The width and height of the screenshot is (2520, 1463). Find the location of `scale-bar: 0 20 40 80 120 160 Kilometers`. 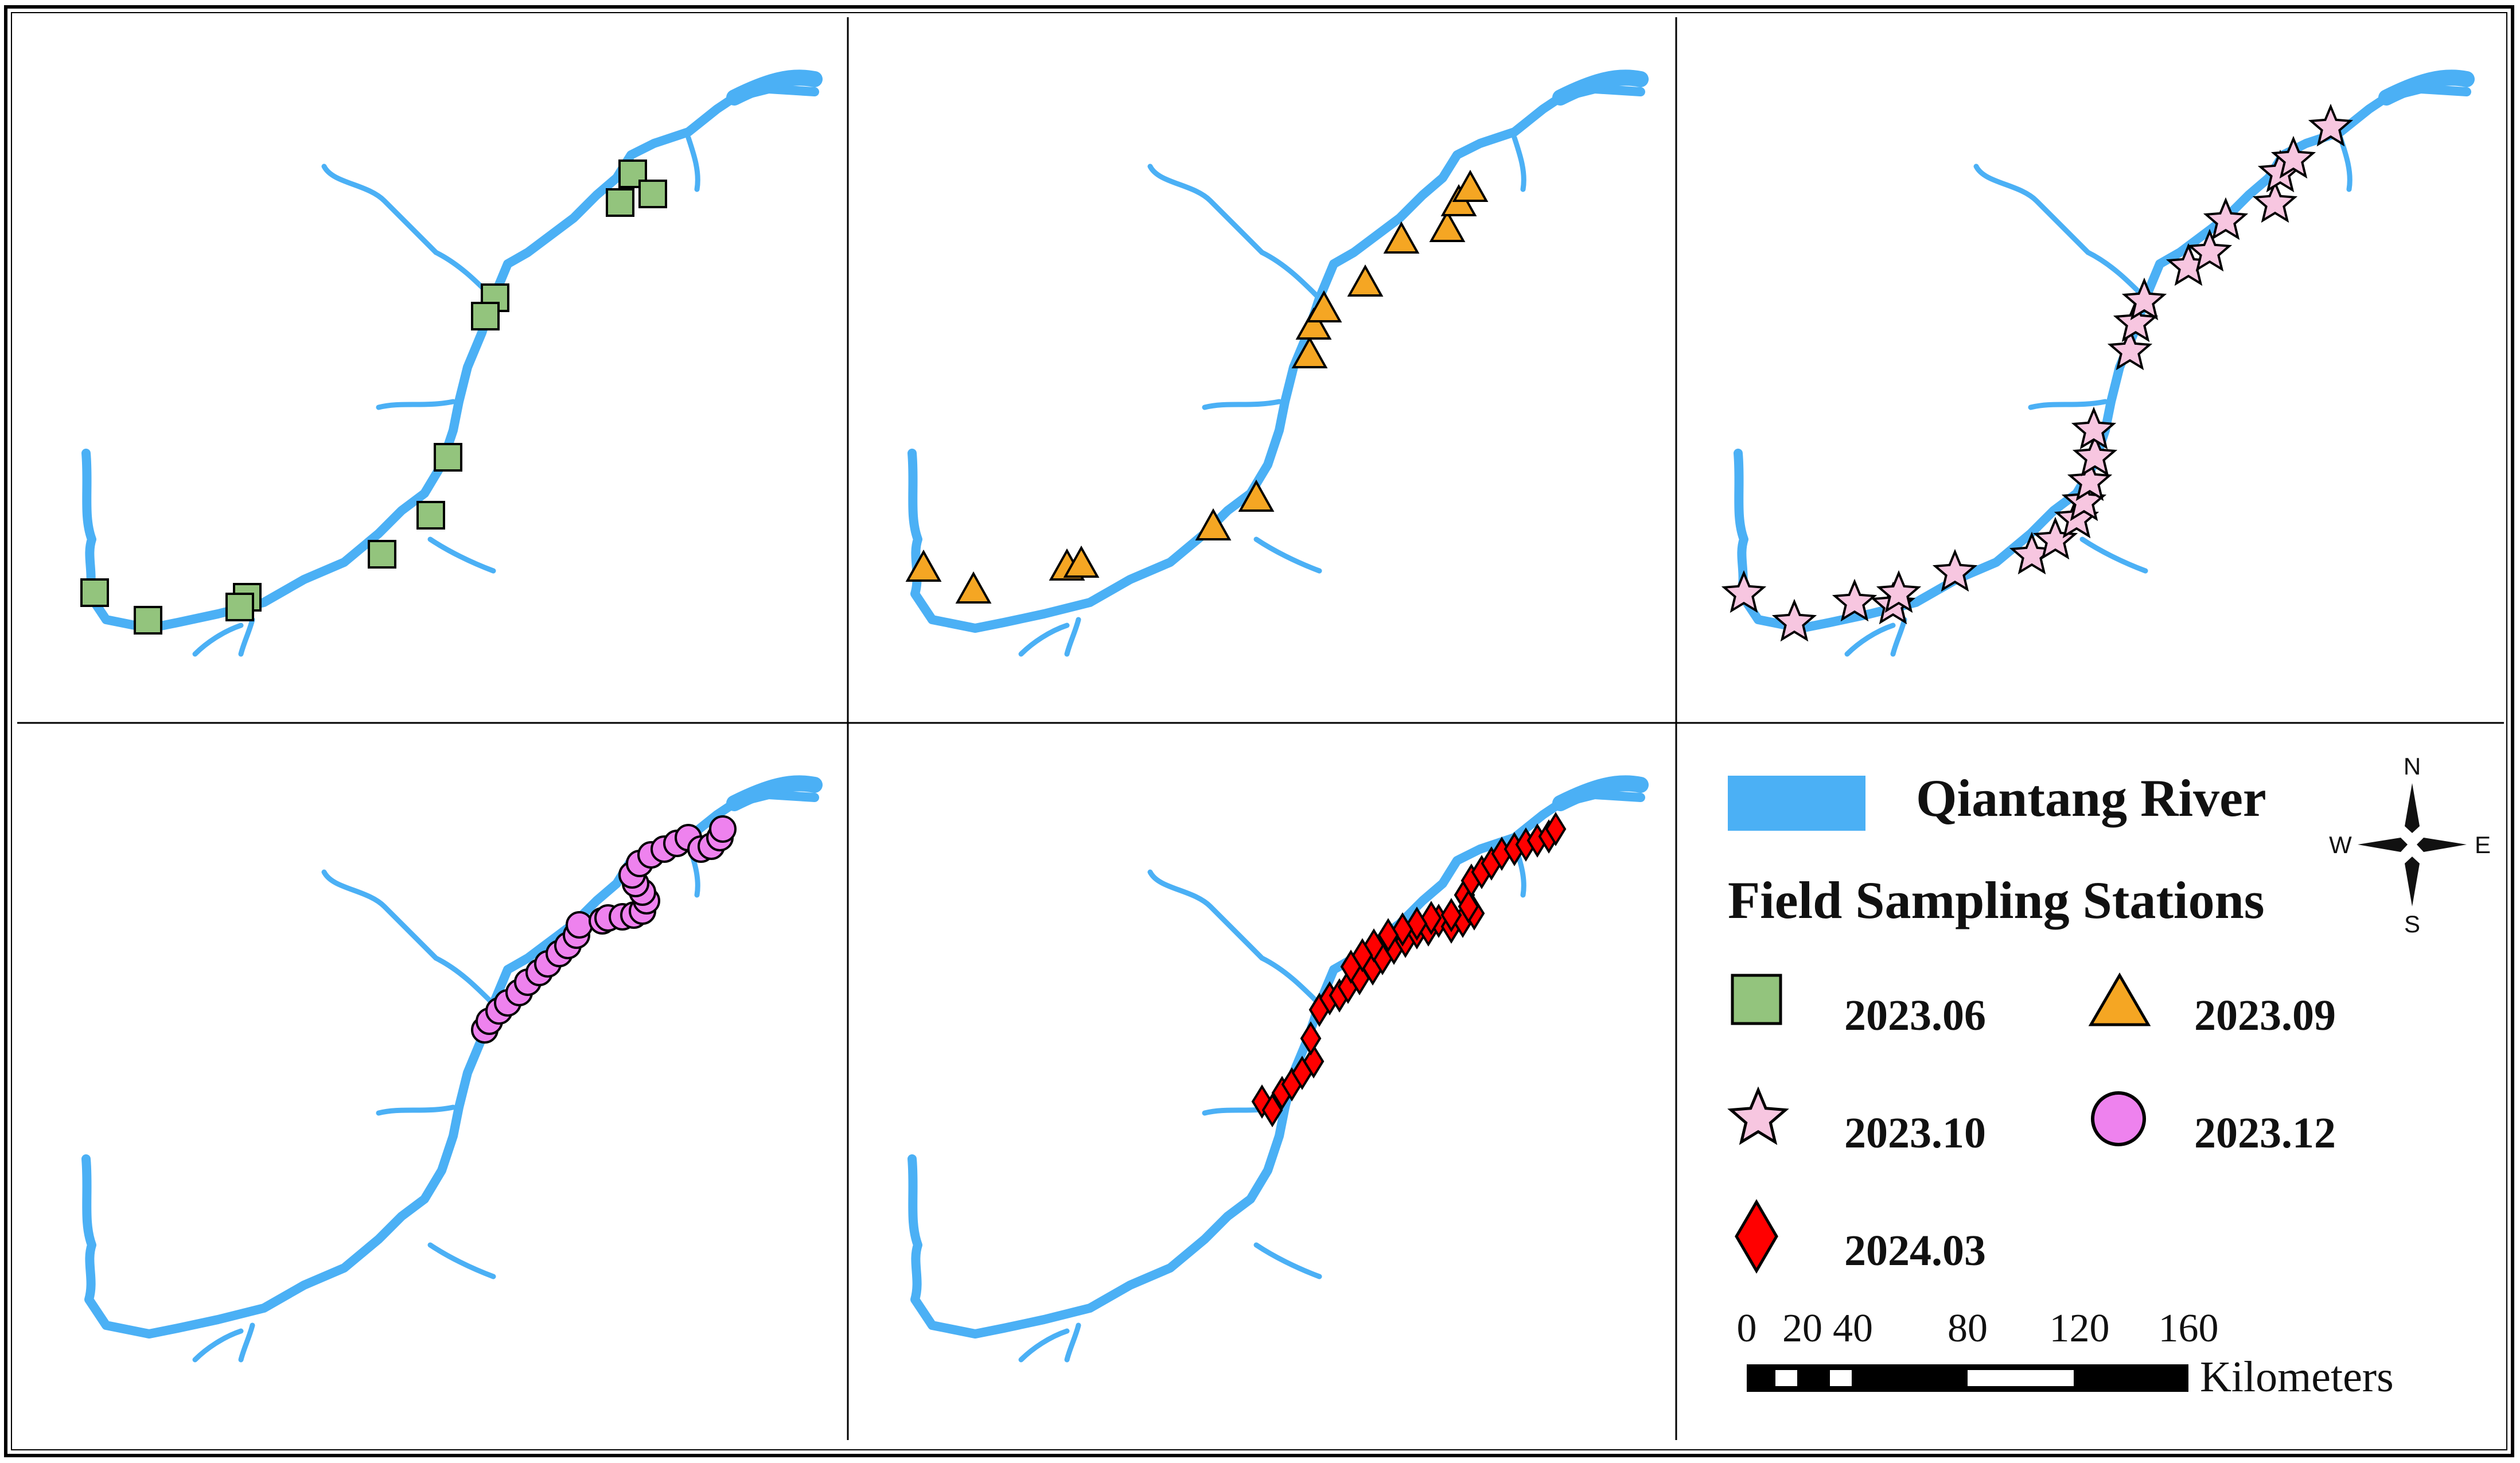

scale-bar: 0 20 40 80 120 160 Kilometers is located at coordinates (2065, 1353).